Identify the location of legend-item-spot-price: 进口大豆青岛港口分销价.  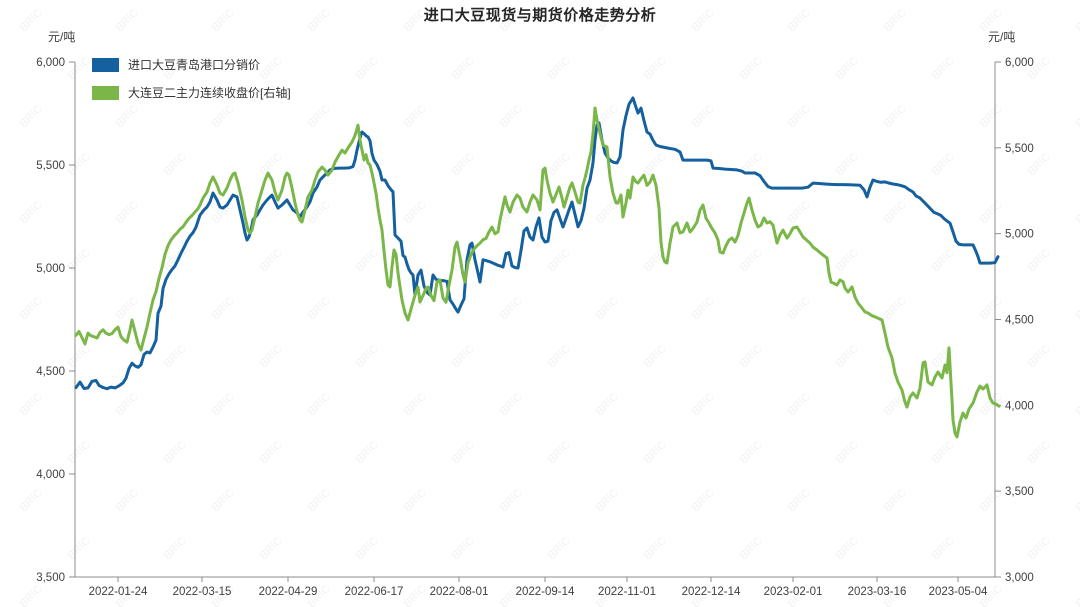
(191, 64).